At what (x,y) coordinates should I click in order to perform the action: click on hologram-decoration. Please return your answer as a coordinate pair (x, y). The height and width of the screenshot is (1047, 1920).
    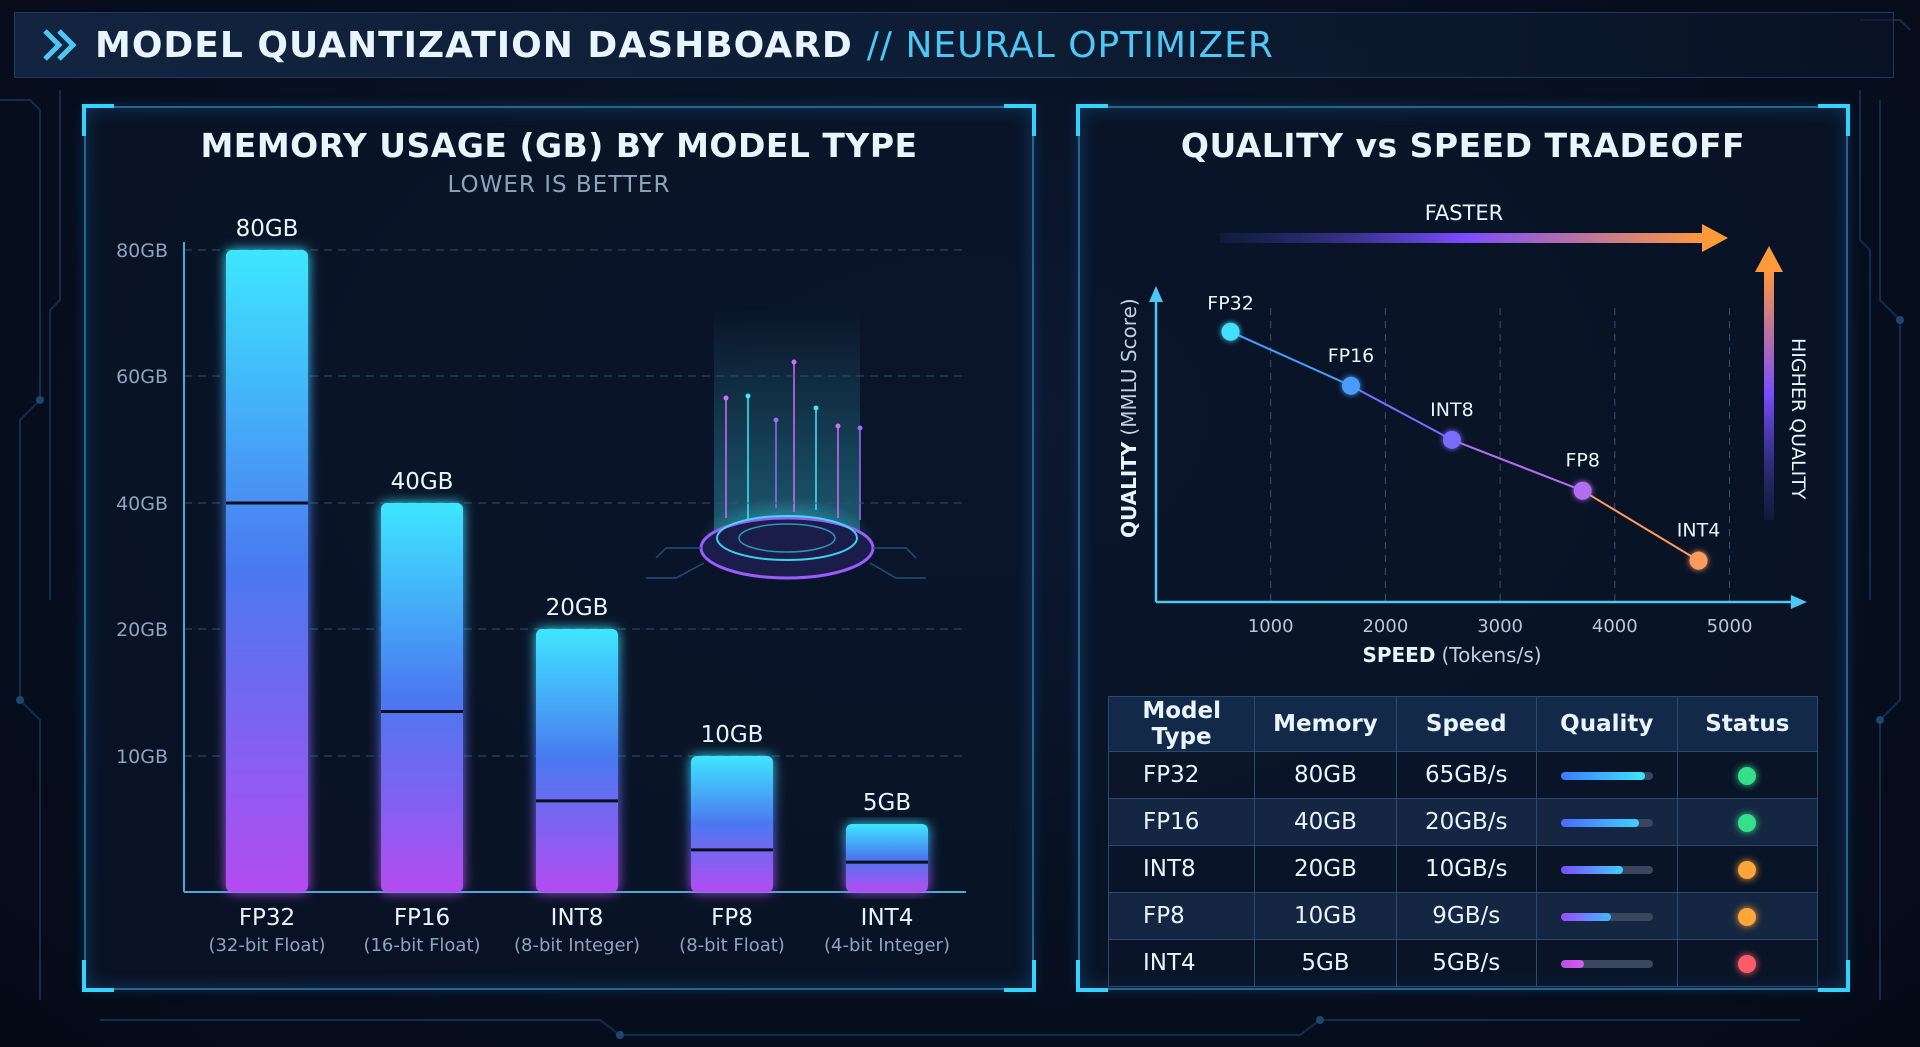
    Looking at the image, I should click on (786, 444).